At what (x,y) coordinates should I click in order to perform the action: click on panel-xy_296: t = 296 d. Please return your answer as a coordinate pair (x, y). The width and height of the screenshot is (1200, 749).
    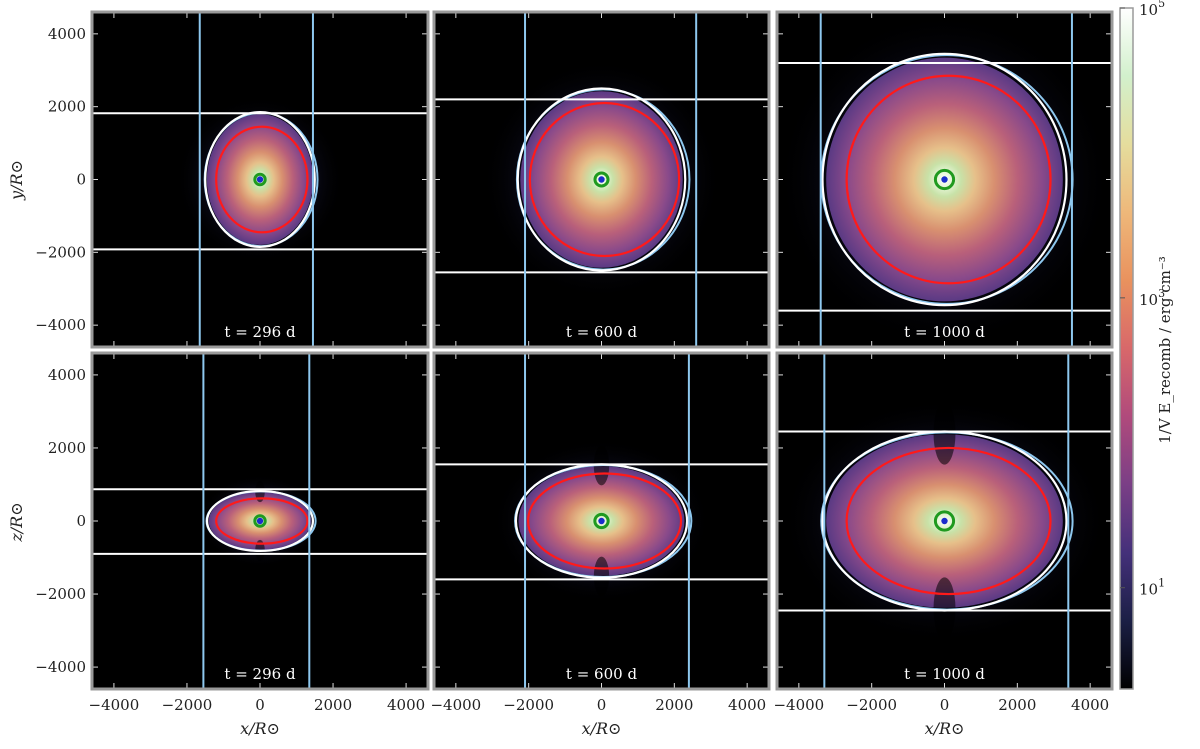
    Looking at the image, I should click on (260, 179).